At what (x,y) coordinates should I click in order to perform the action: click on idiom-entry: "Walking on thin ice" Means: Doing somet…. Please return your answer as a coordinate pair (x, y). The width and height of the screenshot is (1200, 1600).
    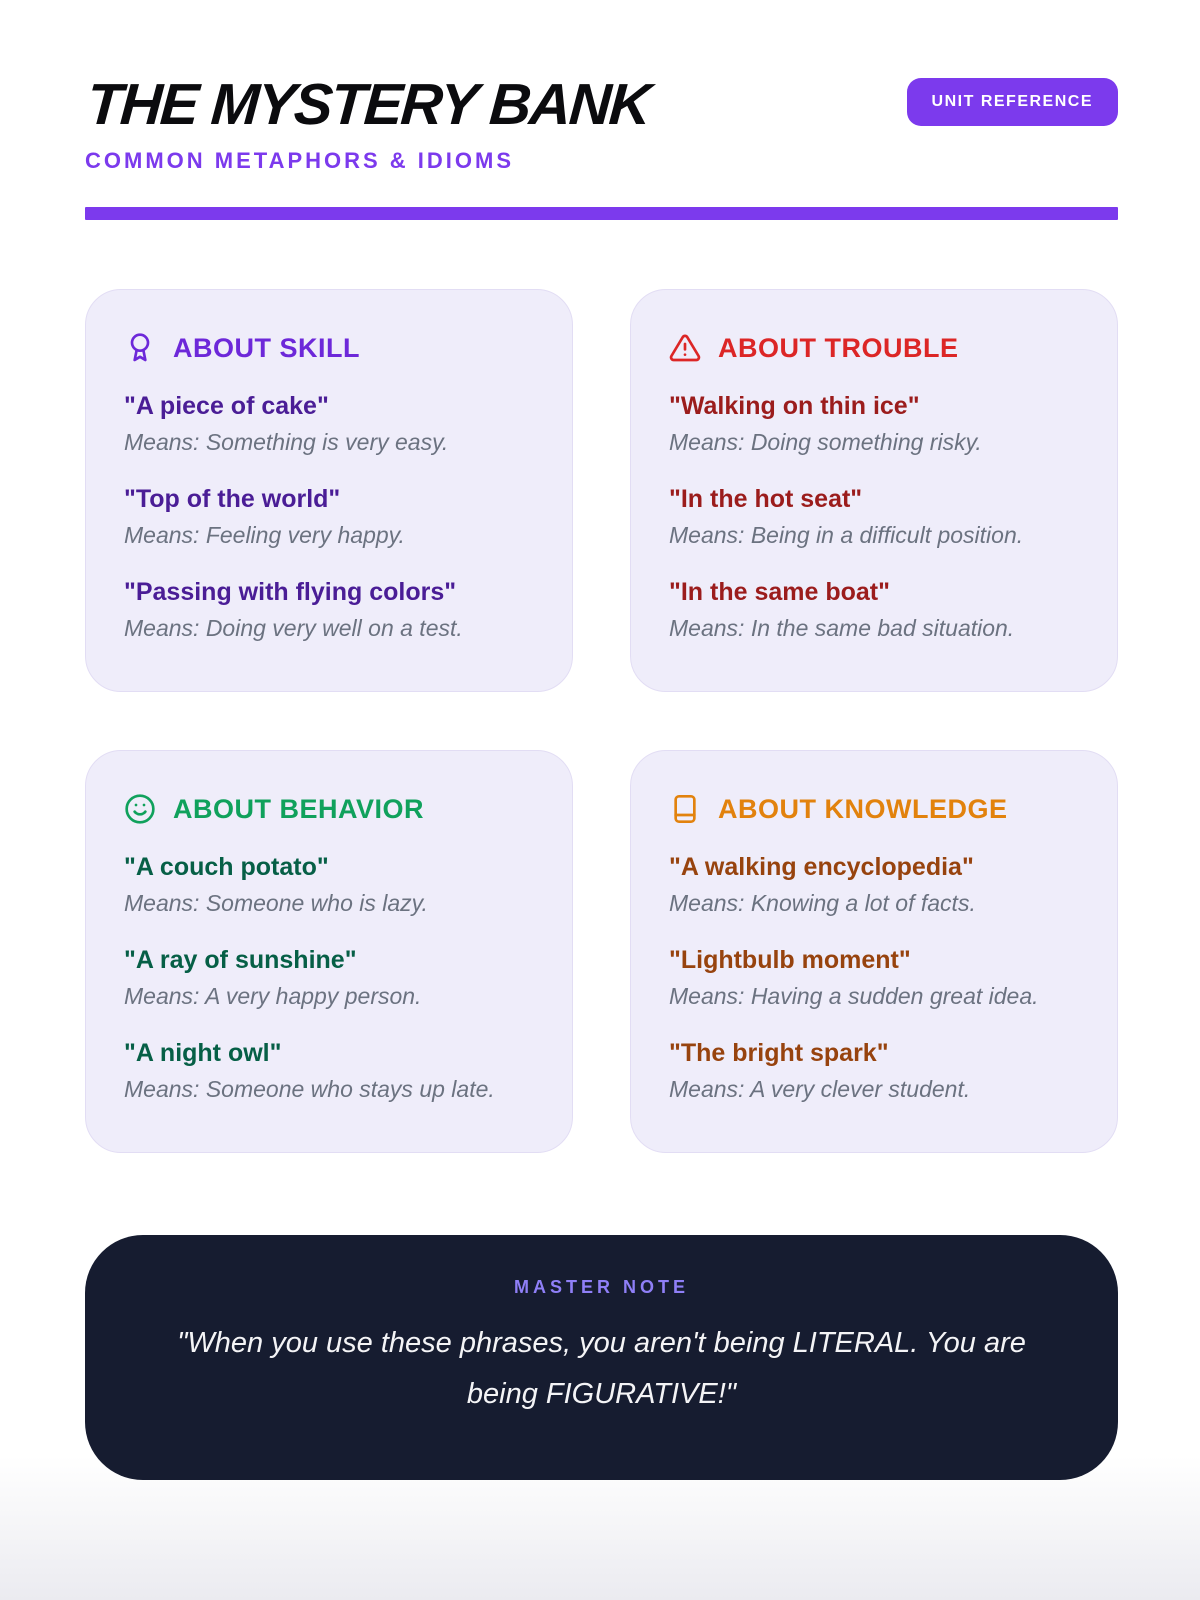
    Looking at the image, I should click on (875, 424).